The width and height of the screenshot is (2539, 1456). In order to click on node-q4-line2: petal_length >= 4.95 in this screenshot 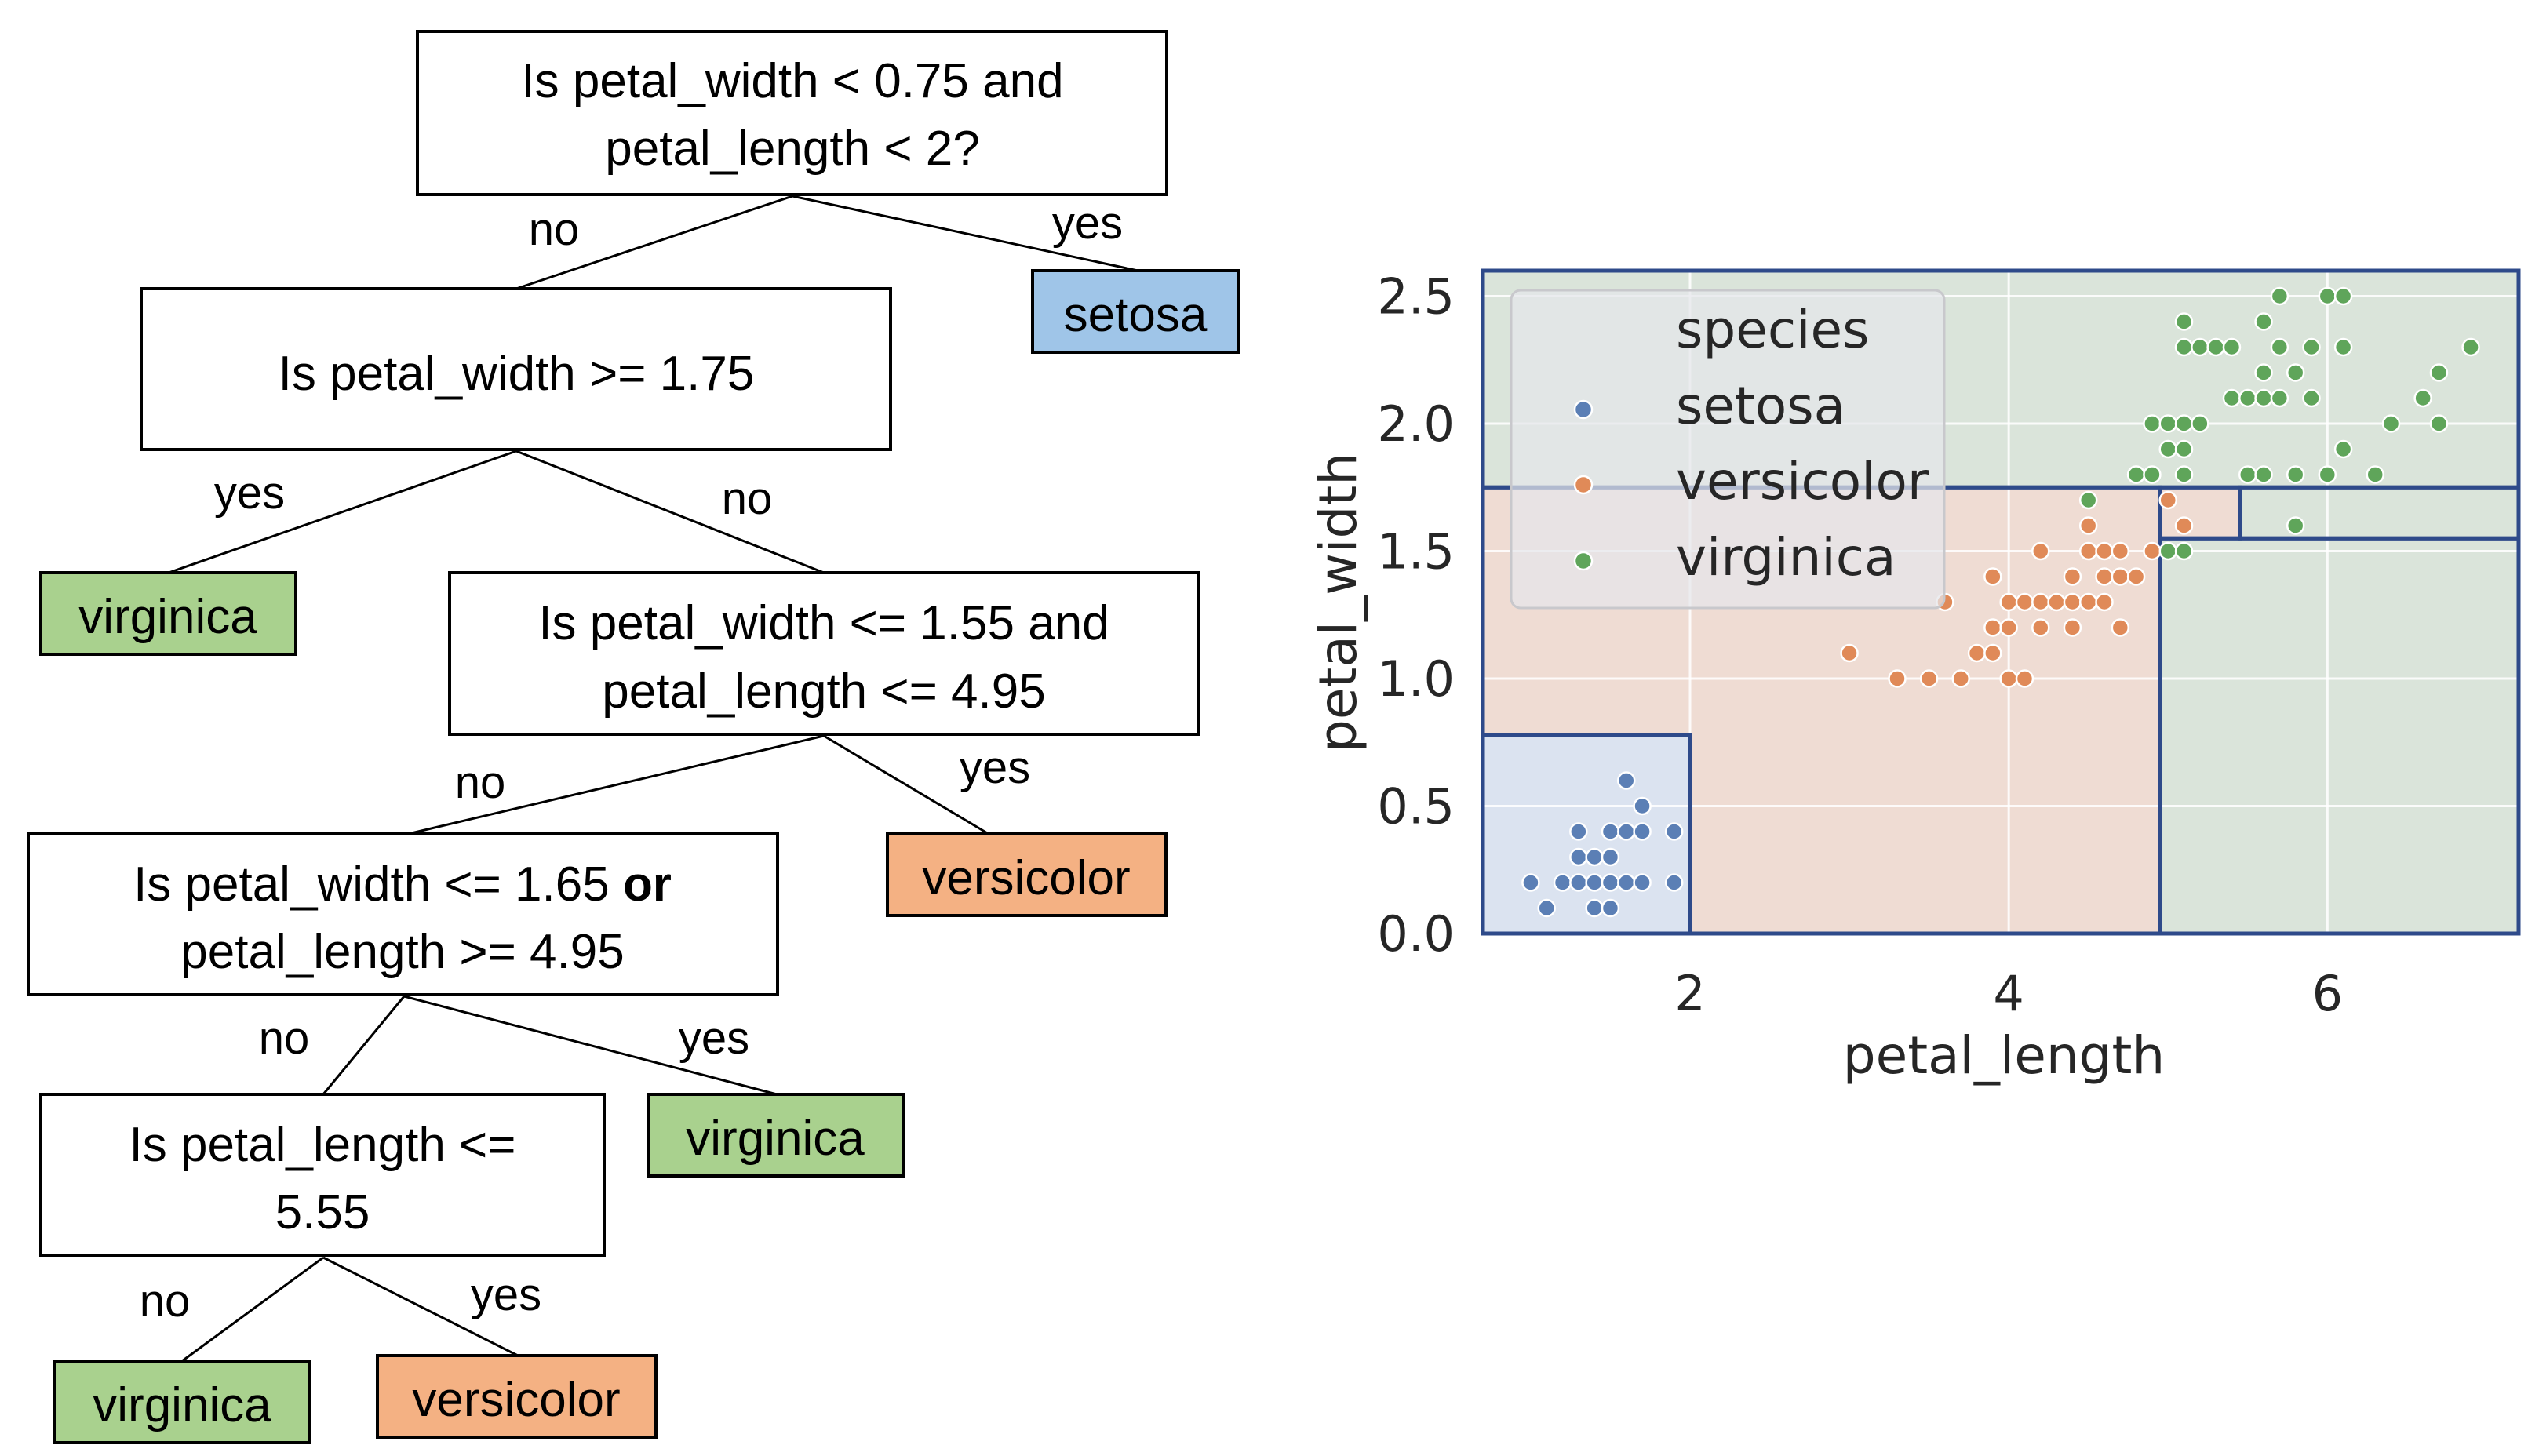, I will do `click(402, 952)`.